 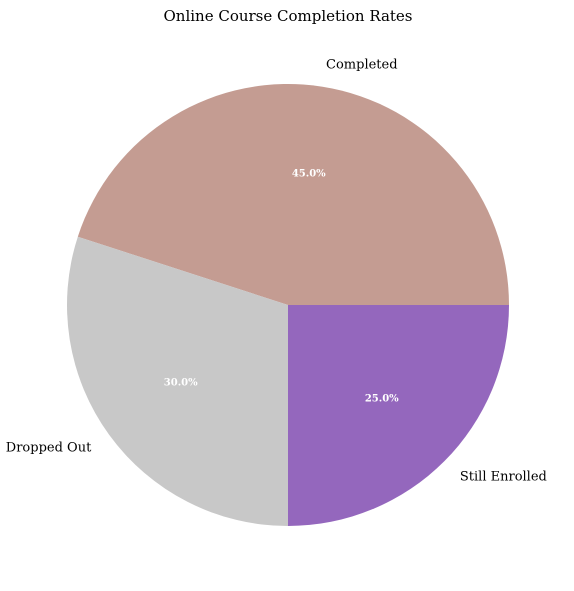 What do you see at coordinates (309, 174) in the screenshot?
I see `pct-label-completed: 45.0%` at bounding box center [309, 174].